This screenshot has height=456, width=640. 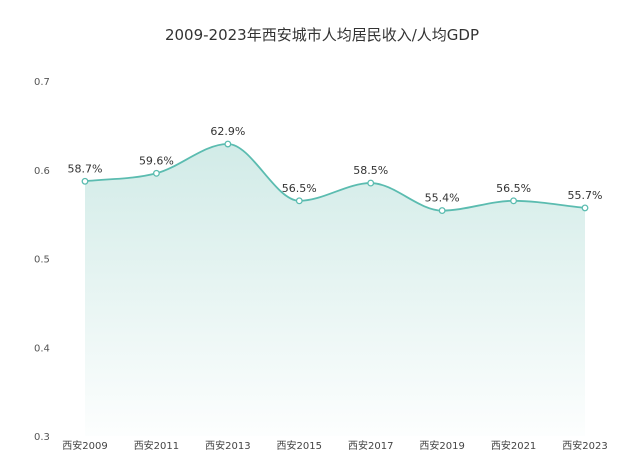 What do you see at coordinates (42, 348) in the screenshot?
I see `y-tick-label: 0.4` at bounding box center [42, 348].